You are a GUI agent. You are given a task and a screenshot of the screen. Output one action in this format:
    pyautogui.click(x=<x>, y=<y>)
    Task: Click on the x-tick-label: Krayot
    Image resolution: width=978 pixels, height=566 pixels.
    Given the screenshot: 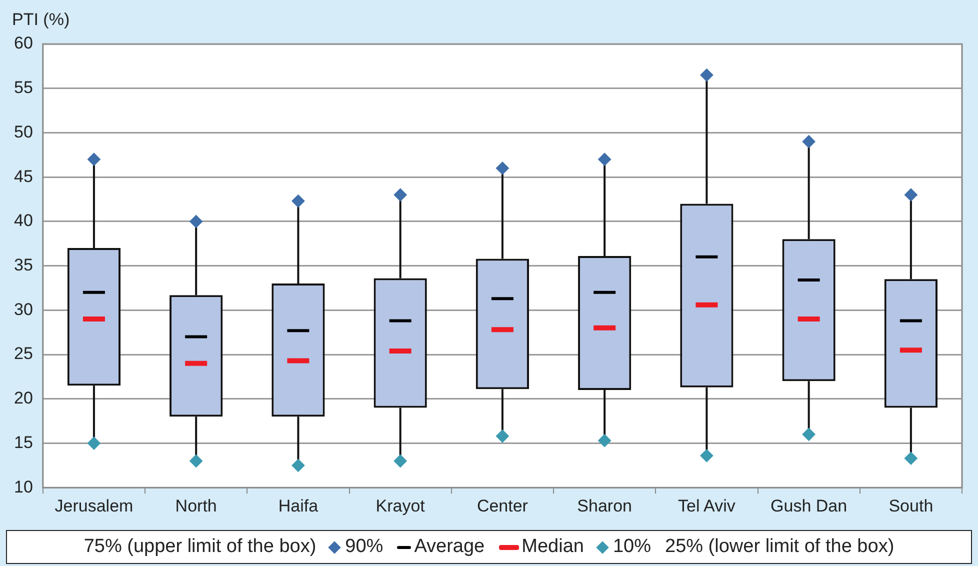 What is the action you would take?
    pyautogui.click(x=401, y=506)
    